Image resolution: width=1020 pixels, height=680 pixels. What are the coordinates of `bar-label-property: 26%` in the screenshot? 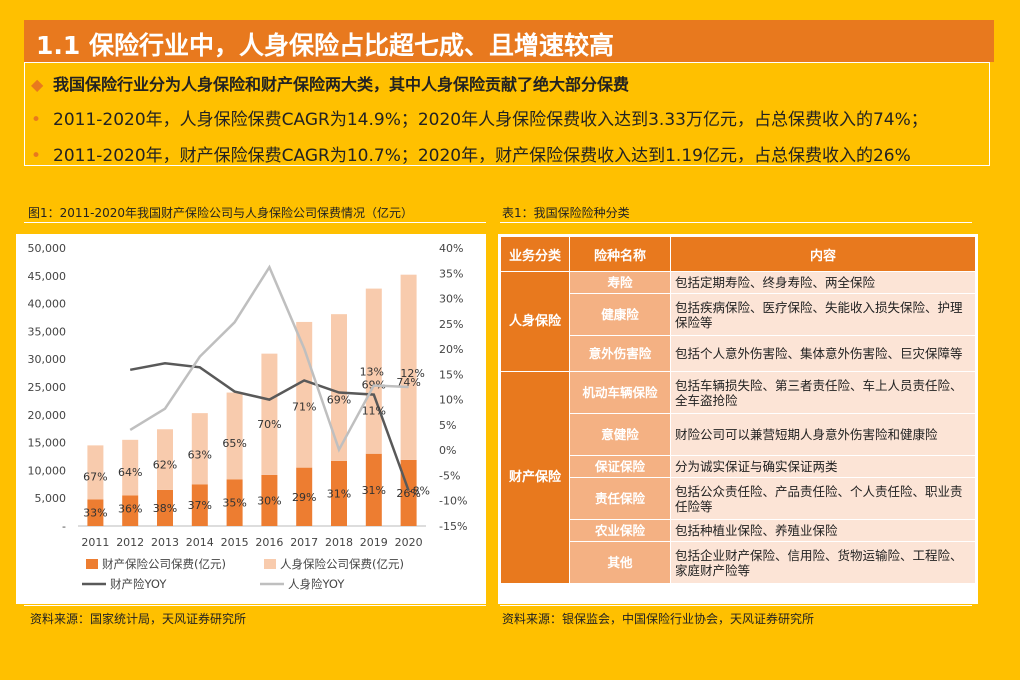 It's located at (408, 493).